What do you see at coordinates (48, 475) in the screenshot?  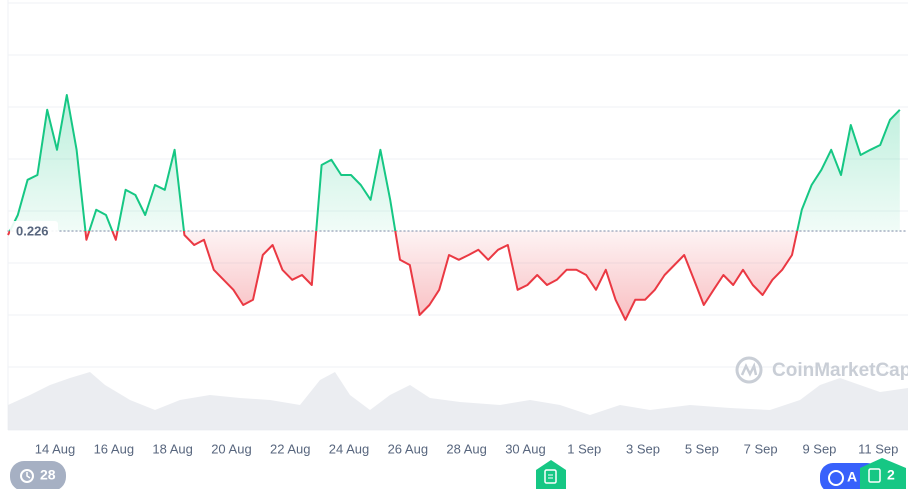 I see `badge-count: 28` at bounding box center [48, 475].